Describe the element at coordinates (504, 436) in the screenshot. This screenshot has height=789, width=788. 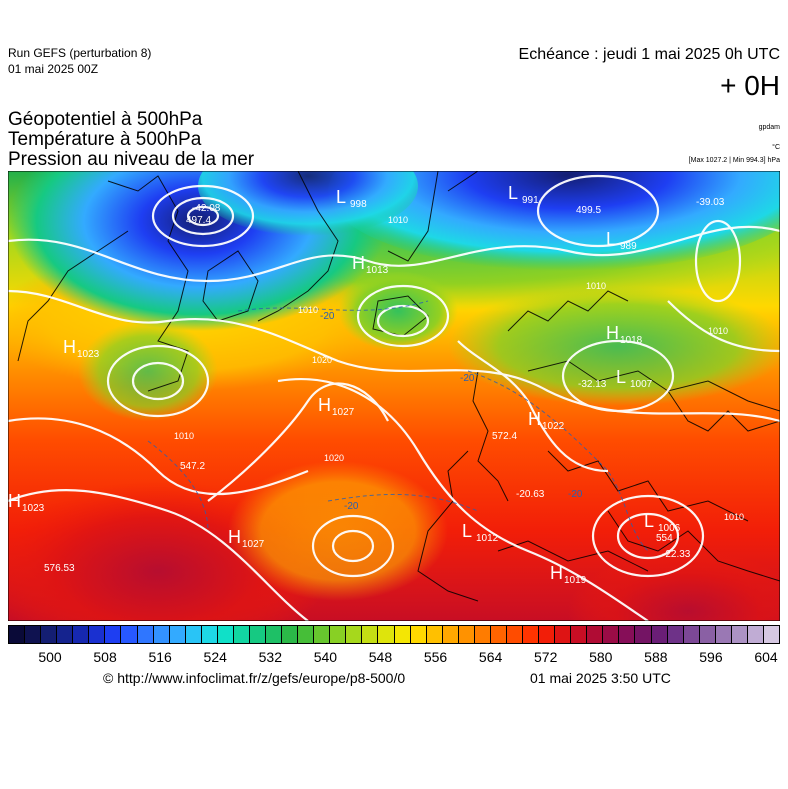
I see `geopotential-label: 572.4` at that location.